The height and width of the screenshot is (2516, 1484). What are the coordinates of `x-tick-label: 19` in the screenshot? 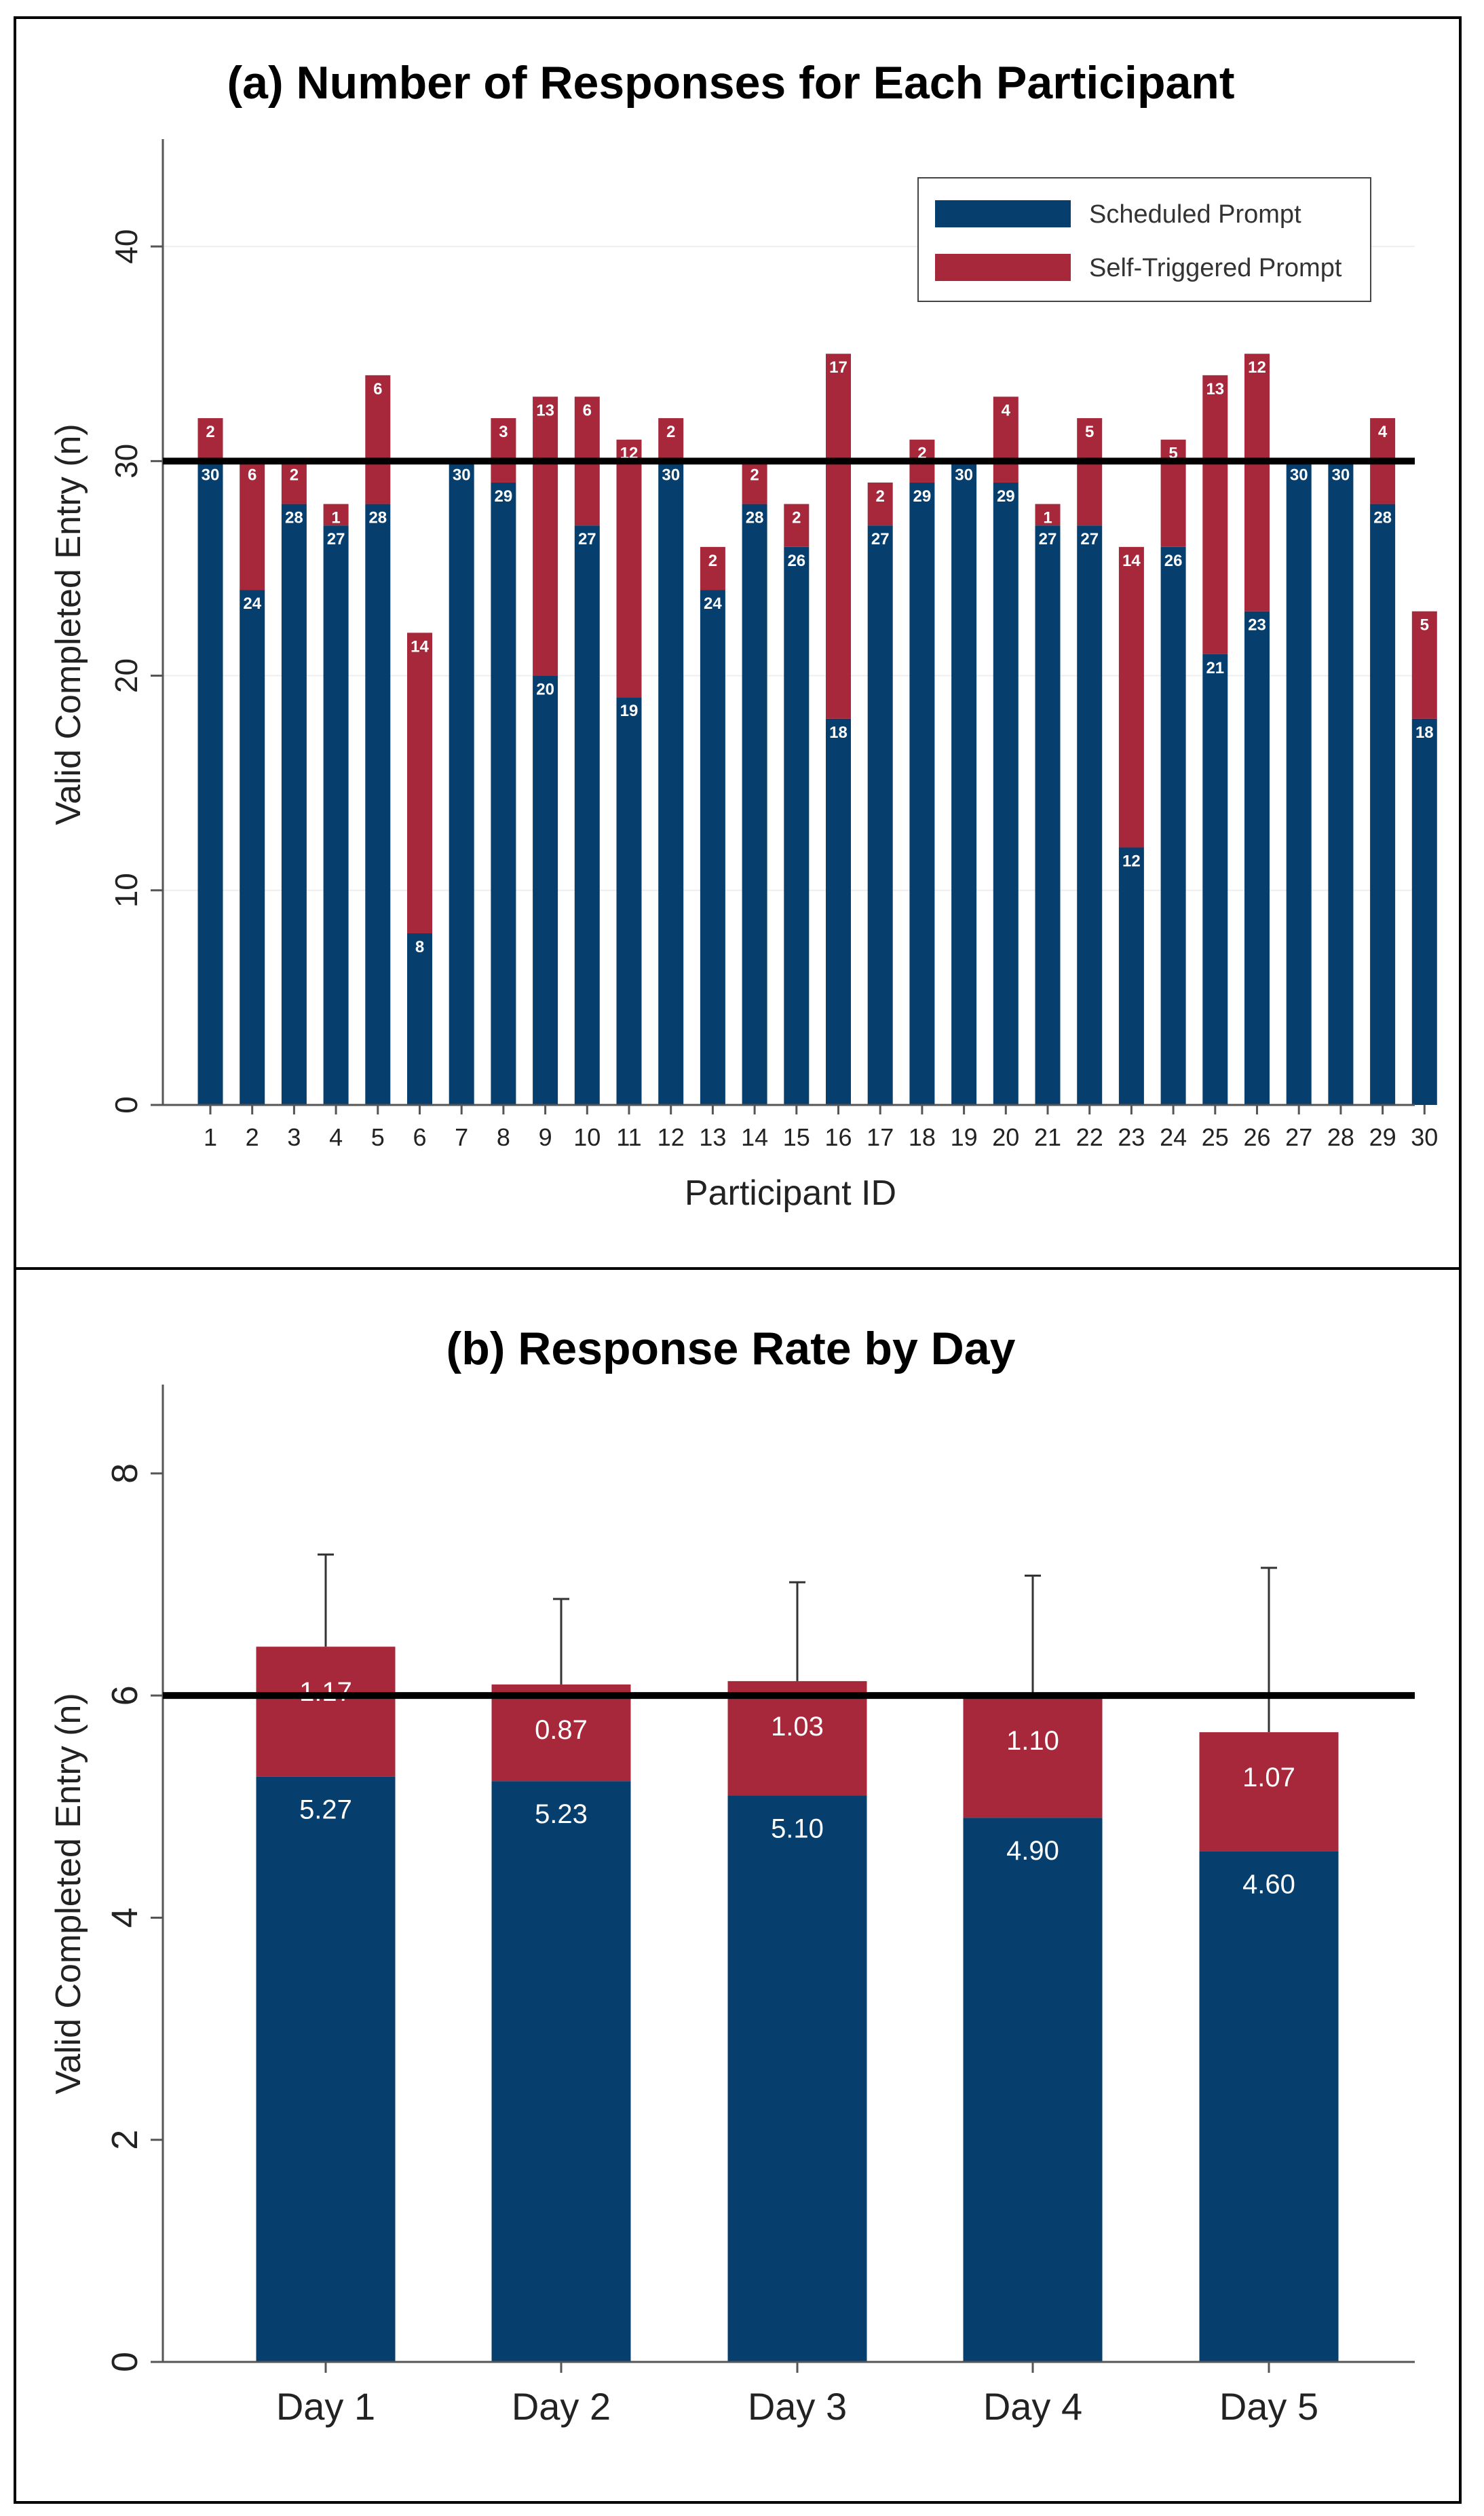 It's located at (964, 1137).